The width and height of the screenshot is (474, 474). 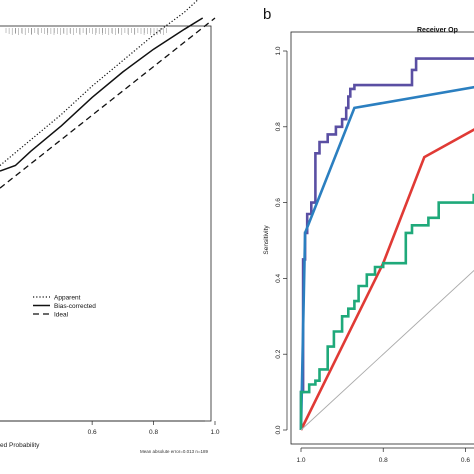 I want to click on calibration-x-tick-label: 1.0, so click(x=214, y=432).